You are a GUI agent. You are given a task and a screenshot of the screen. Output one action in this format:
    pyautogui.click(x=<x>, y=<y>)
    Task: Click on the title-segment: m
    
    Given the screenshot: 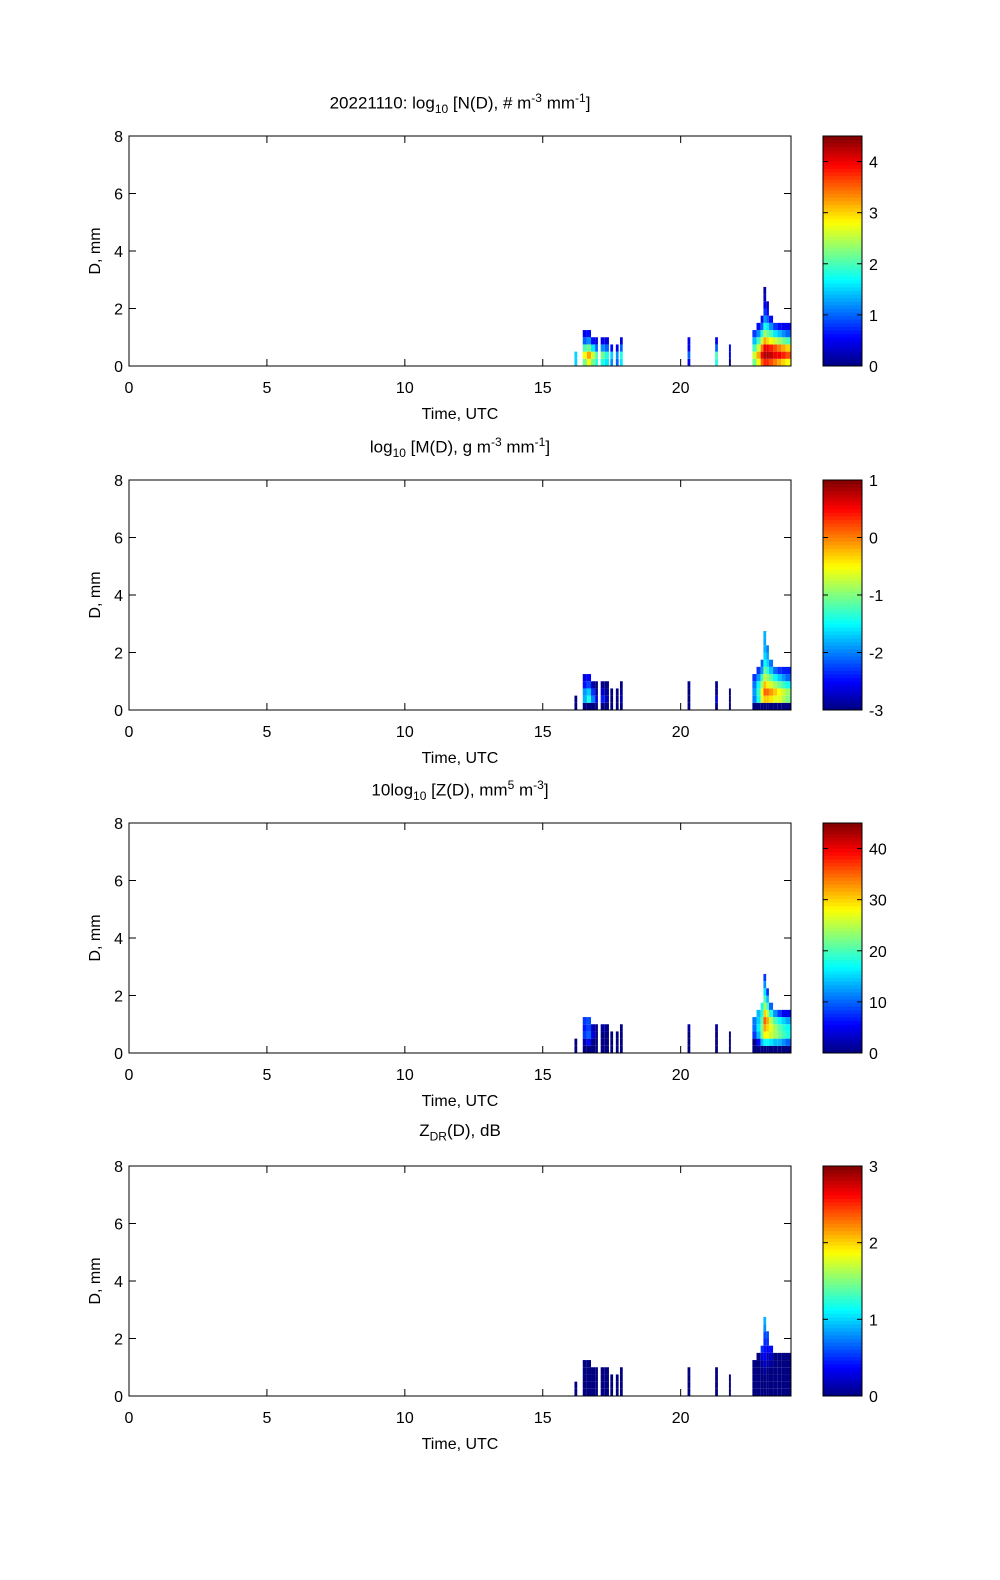 What is the action you would take?
    pyautogui.click(x=524, y=790)
    